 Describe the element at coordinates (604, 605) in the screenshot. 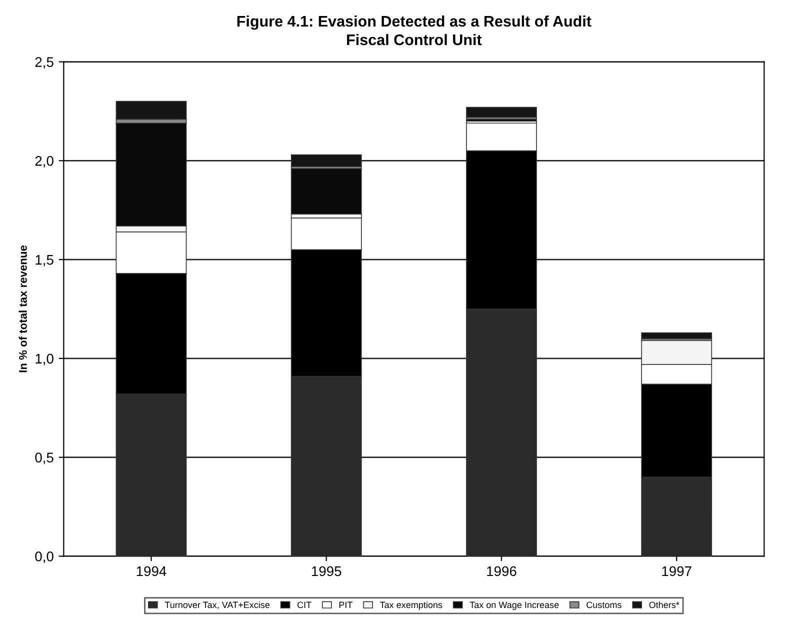

I see `legend-label: Customs` at that location.